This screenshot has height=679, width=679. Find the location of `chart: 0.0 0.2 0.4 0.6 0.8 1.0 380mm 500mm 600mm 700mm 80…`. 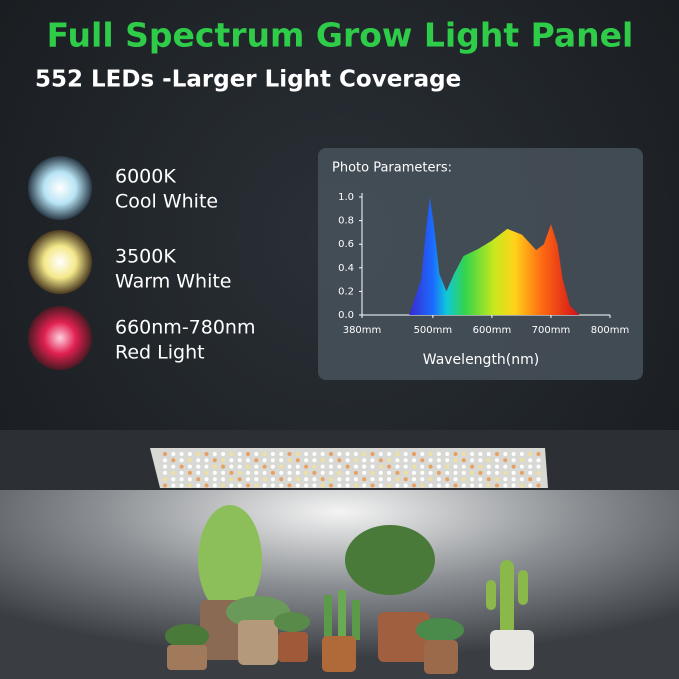

chart: 0.0 0.2 0.4 0.6 0.8 1.0 380mm 500mm 600mm 700mm 80… is located at coordinates (483, 264).